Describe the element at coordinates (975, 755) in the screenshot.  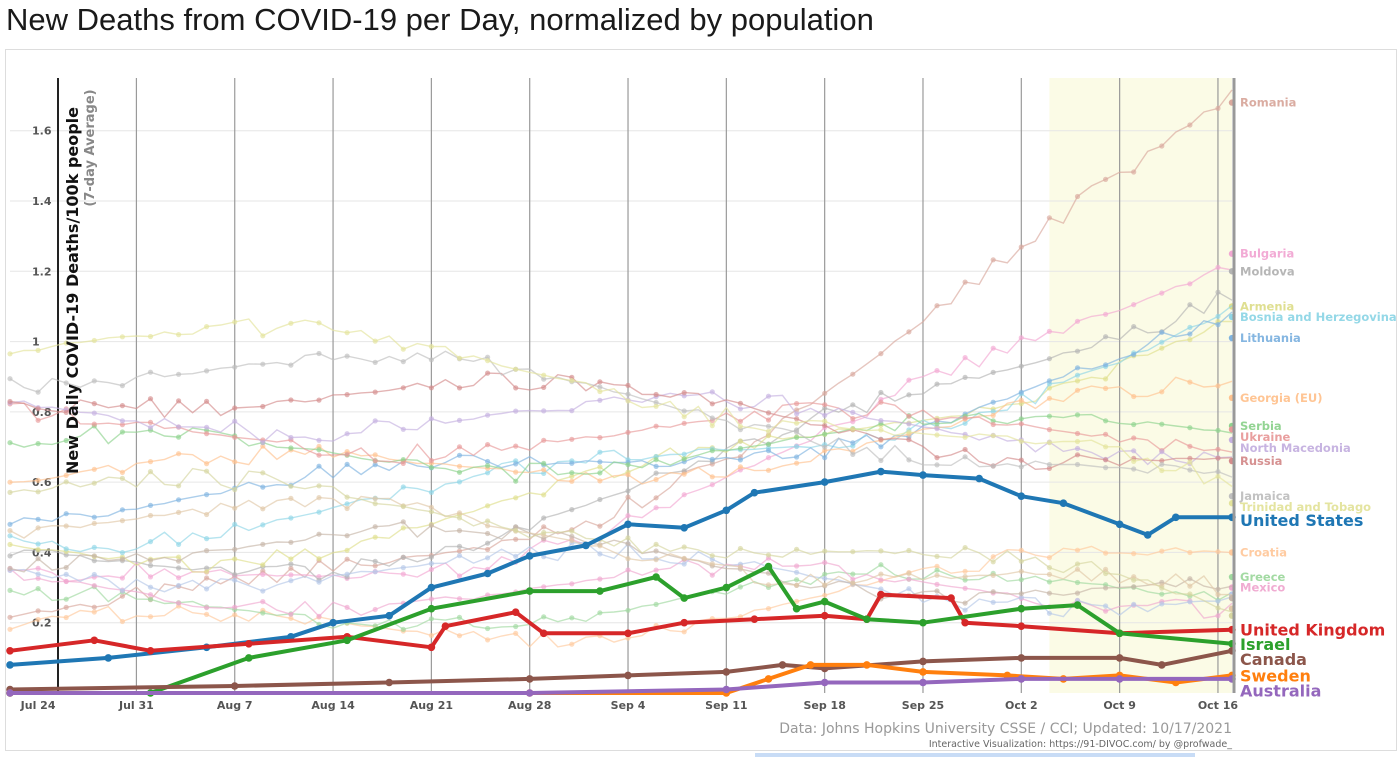
I see `horizontal-scrollbar` at that location.